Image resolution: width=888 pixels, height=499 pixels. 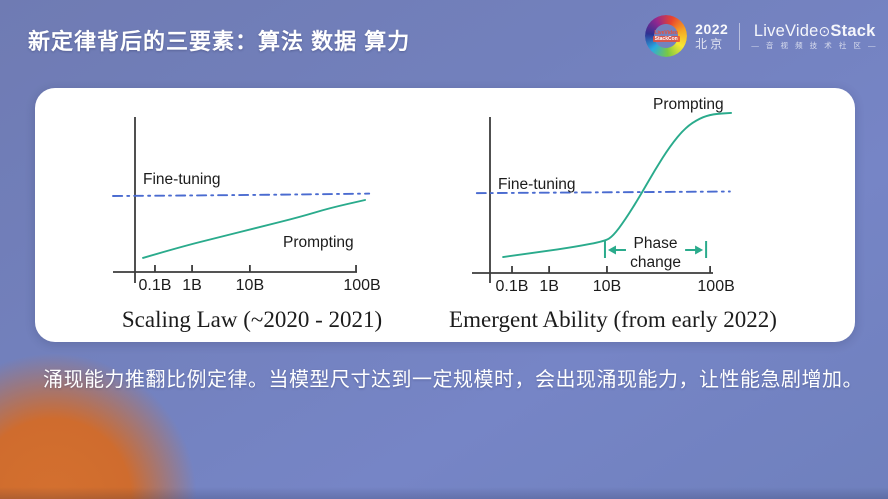 What do you see at coordinates (824, 30) in the screenshot?
I see `target-o-icon: ⊙` at bounding box center [824, 30].